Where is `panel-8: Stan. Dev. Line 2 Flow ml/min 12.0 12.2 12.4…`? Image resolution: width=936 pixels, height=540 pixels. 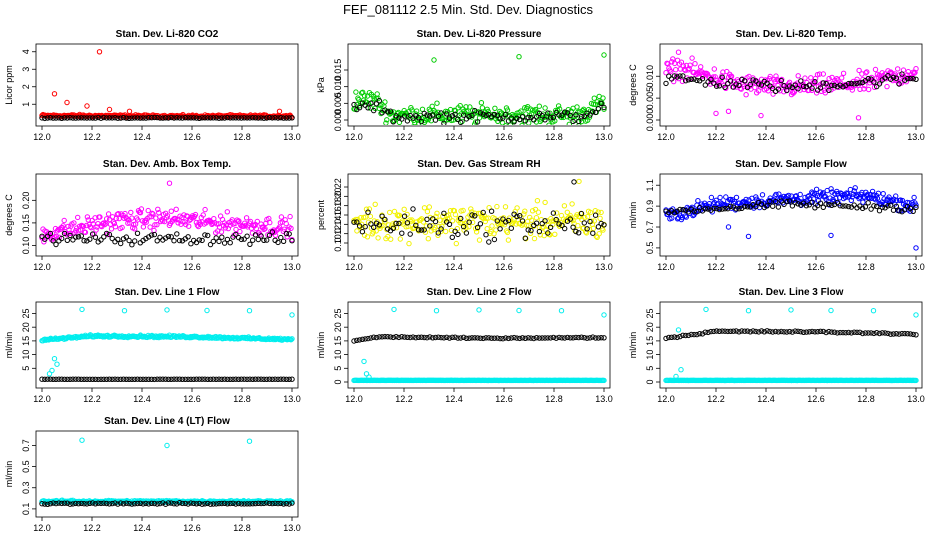 panel-8: Stan. Dev. Line 2 Flow ml/min 12.0 12.2 12.4… is located at coordinates (464, 345).